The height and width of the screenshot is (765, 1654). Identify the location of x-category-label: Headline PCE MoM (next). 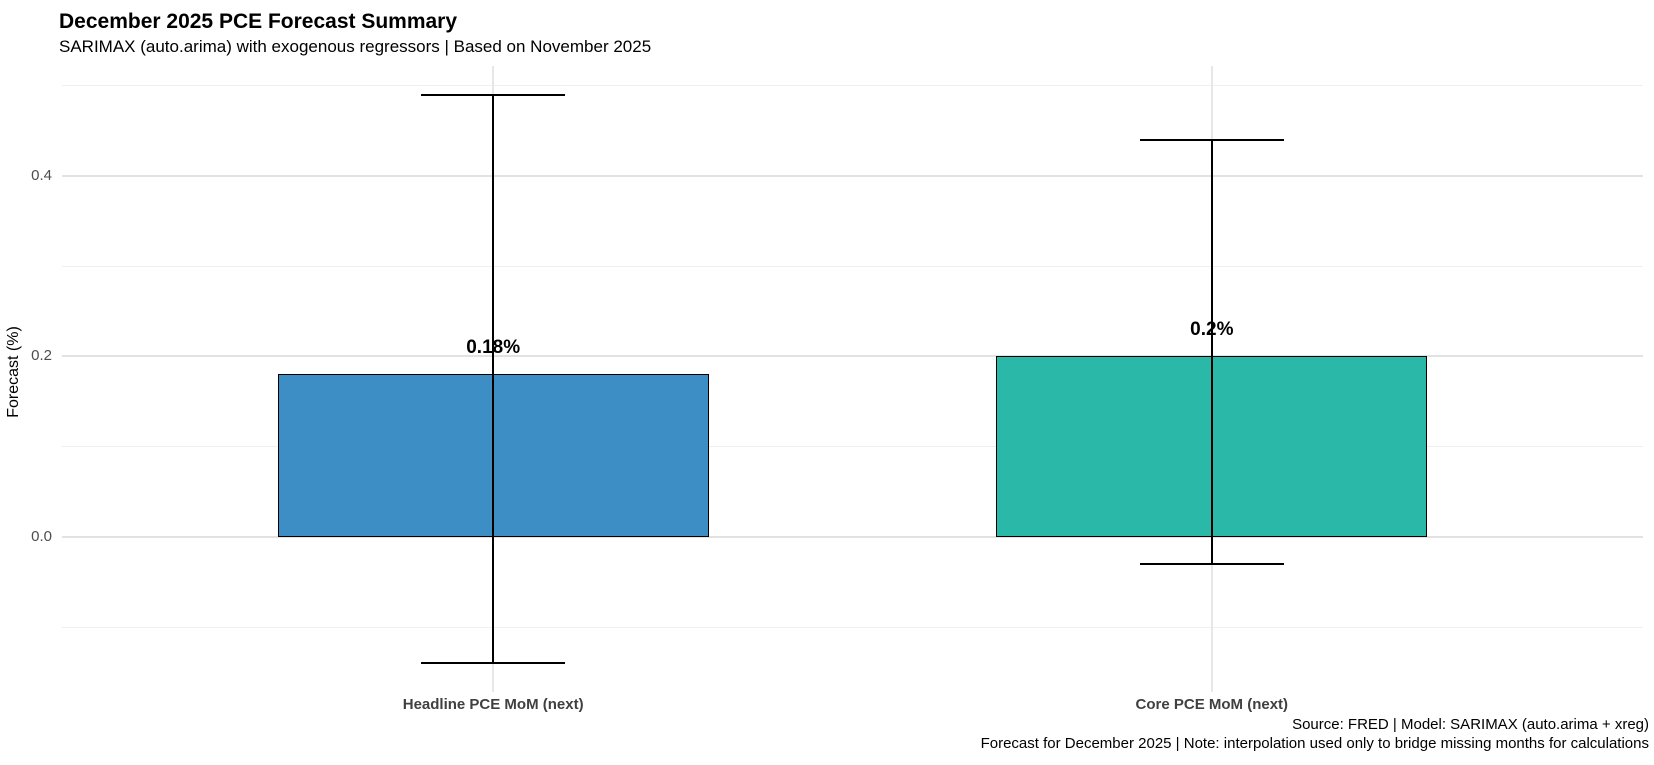
(493, 704).